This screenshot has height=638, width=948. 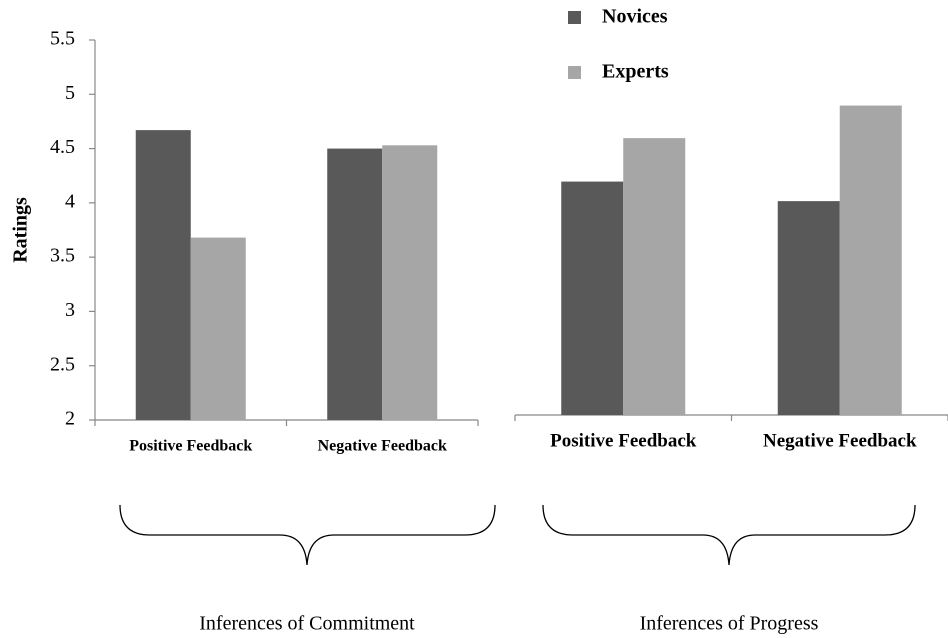 I want to click on legend-label: Experts, so click(x=635, y=72).